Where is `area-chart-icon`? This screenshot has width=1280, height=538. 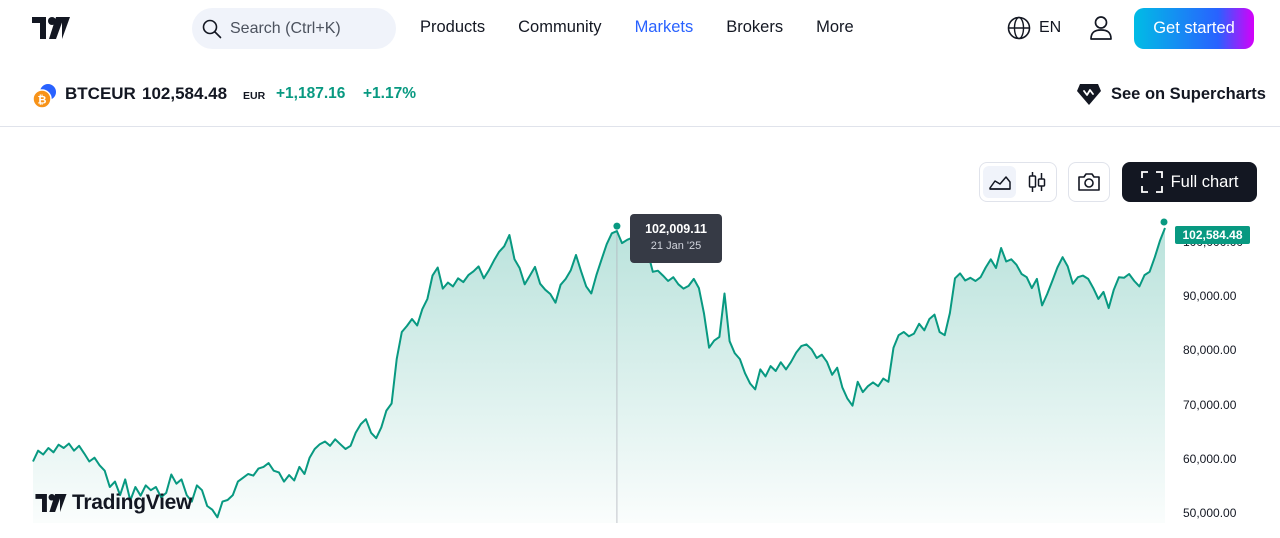 area-chart-icon is located at coordinates (999, 183).